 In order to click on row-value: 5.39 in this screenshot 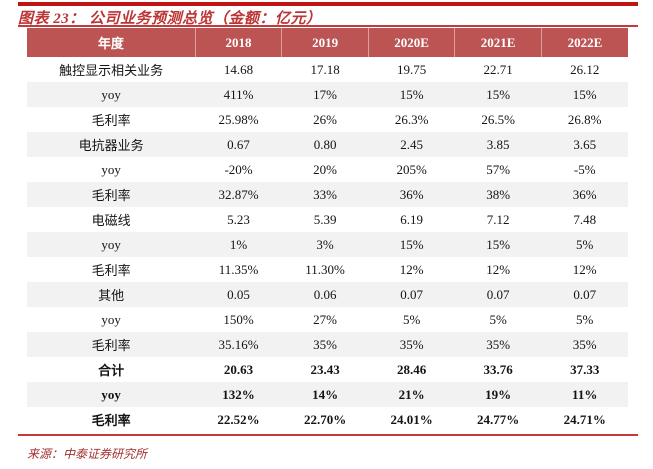, I will do `click(325, 219)`.